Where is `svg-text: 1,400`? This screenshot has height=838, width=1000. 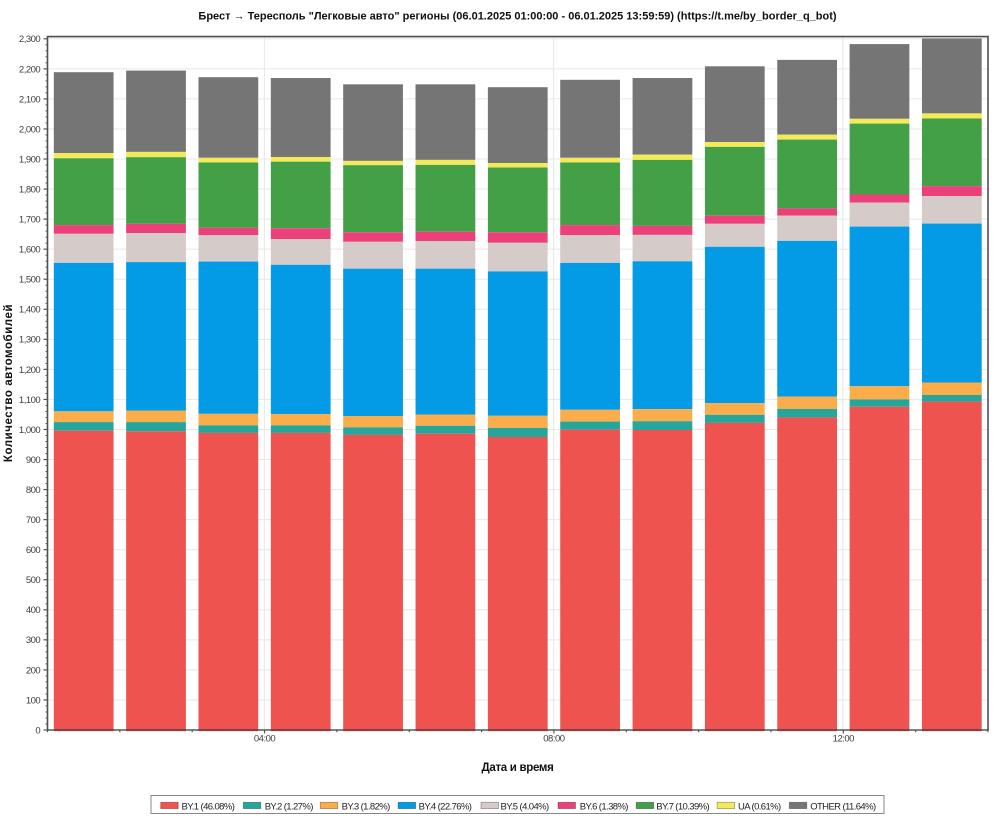
svg-text: 1,400 is located at coordinates (29, 310).